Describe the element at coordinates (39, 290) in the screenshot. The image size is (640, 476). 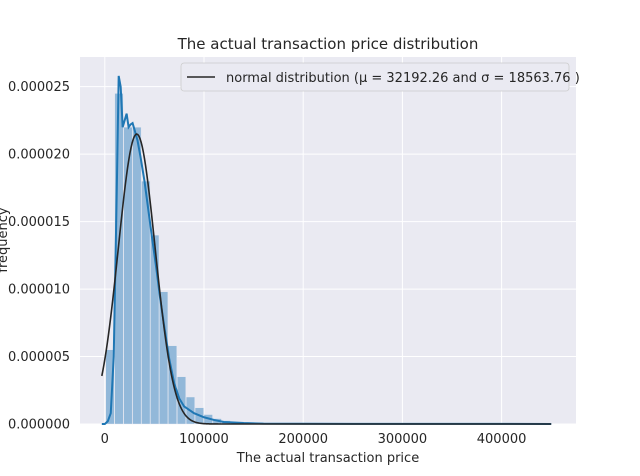
I see `y-tick-label: 0.000010` at that location.